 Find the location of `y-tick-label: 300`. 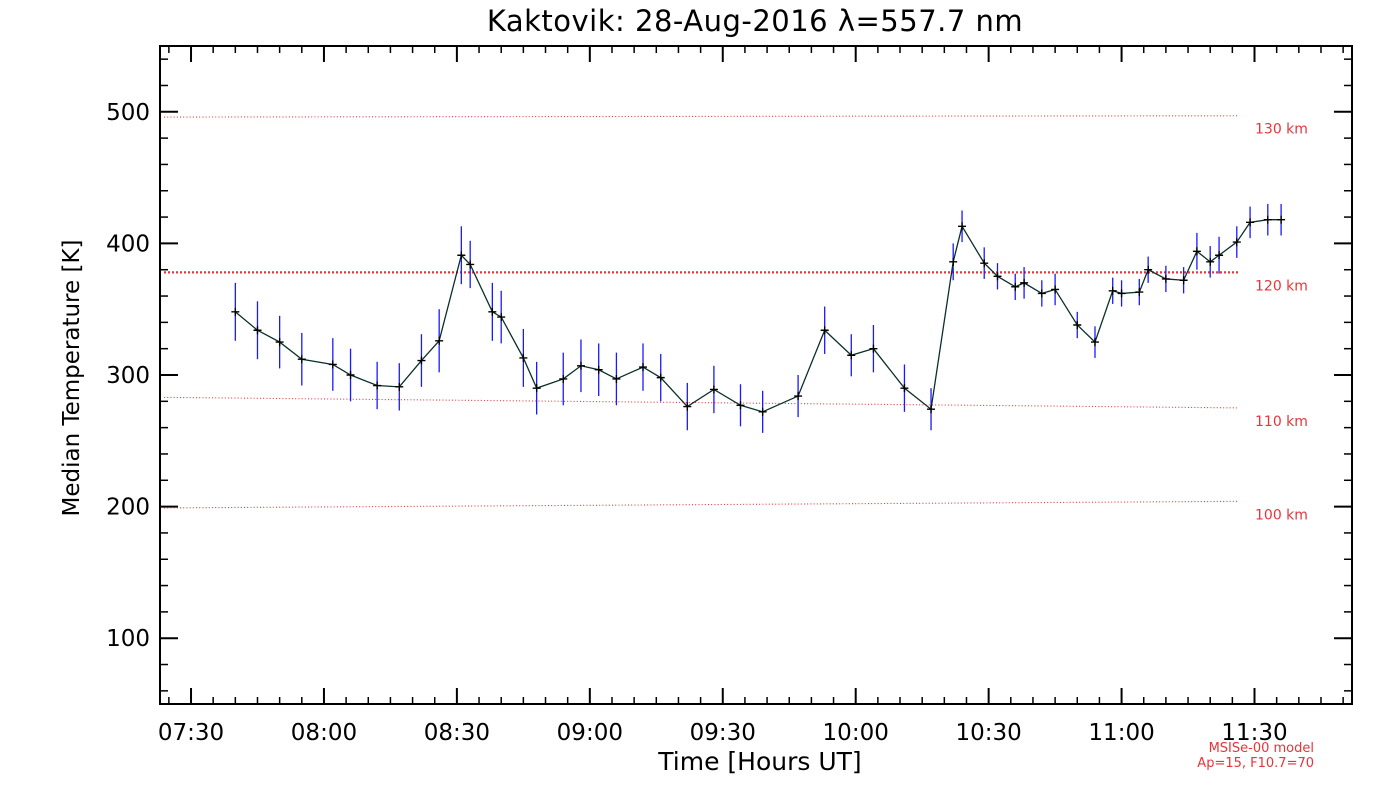

y-tick-label: 300 is located at coordinates (128, 376).